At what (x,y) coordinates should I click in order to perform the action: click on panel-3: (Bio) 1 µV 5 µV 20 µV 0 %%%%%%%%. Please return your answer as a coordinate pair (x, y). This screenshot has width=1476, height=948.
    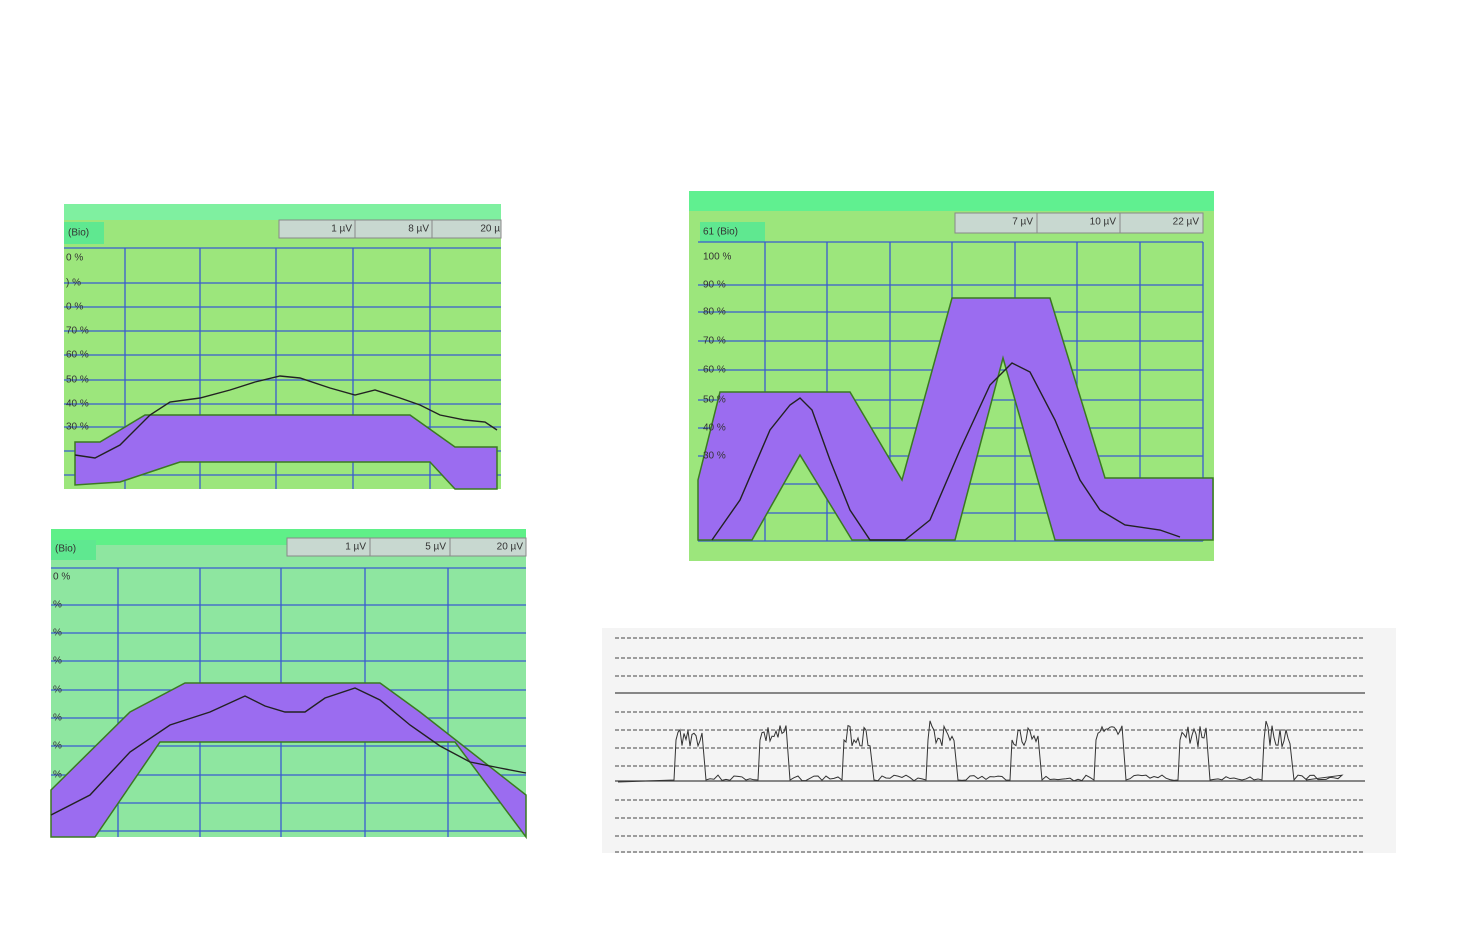
    Looking at the image, I should click on (288, 684).